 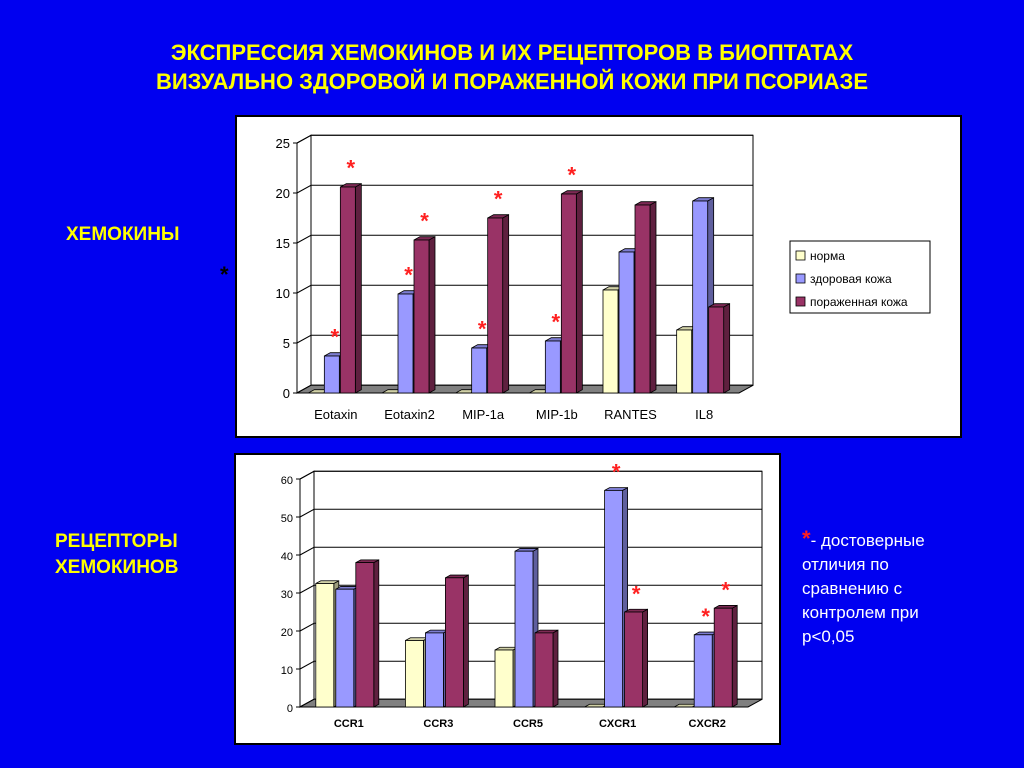 I want to click on chemokines-category-label: MIP-1b, so click(x=557, y=414).